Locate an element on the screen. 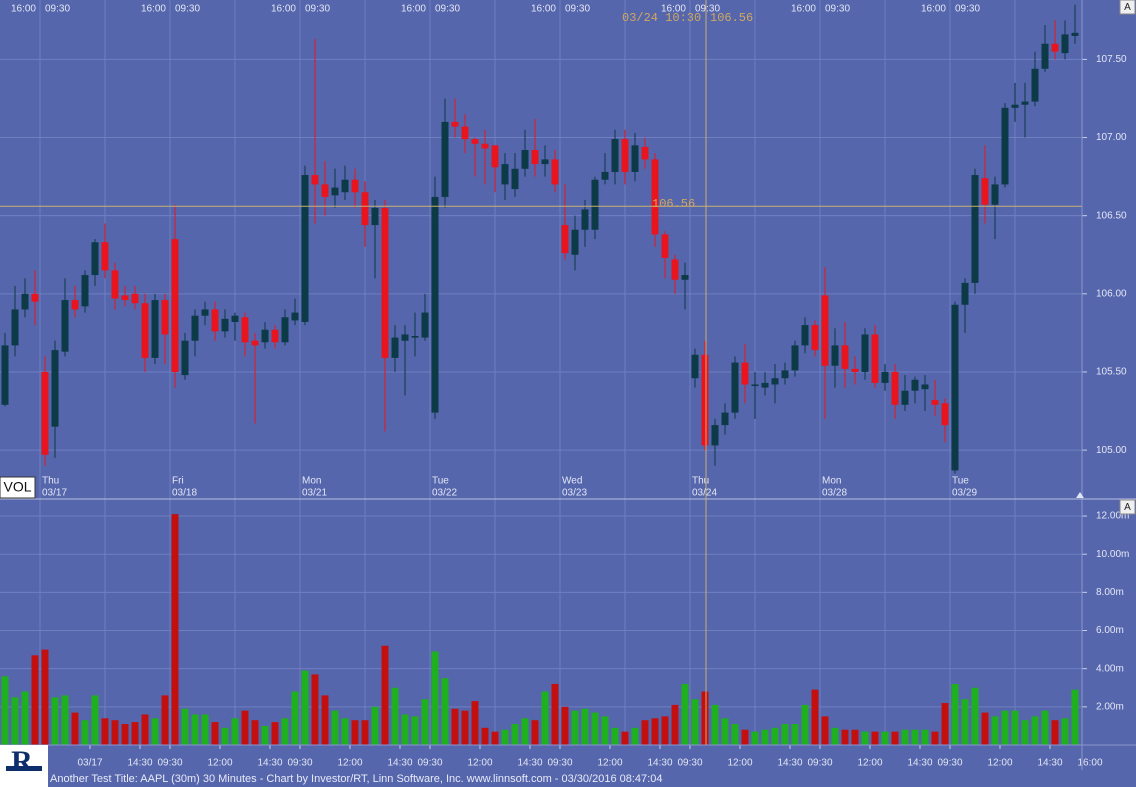 This screenshot has width=1136, height=787. x-end-label: 16:00 is located at coordinates (1089, 763).